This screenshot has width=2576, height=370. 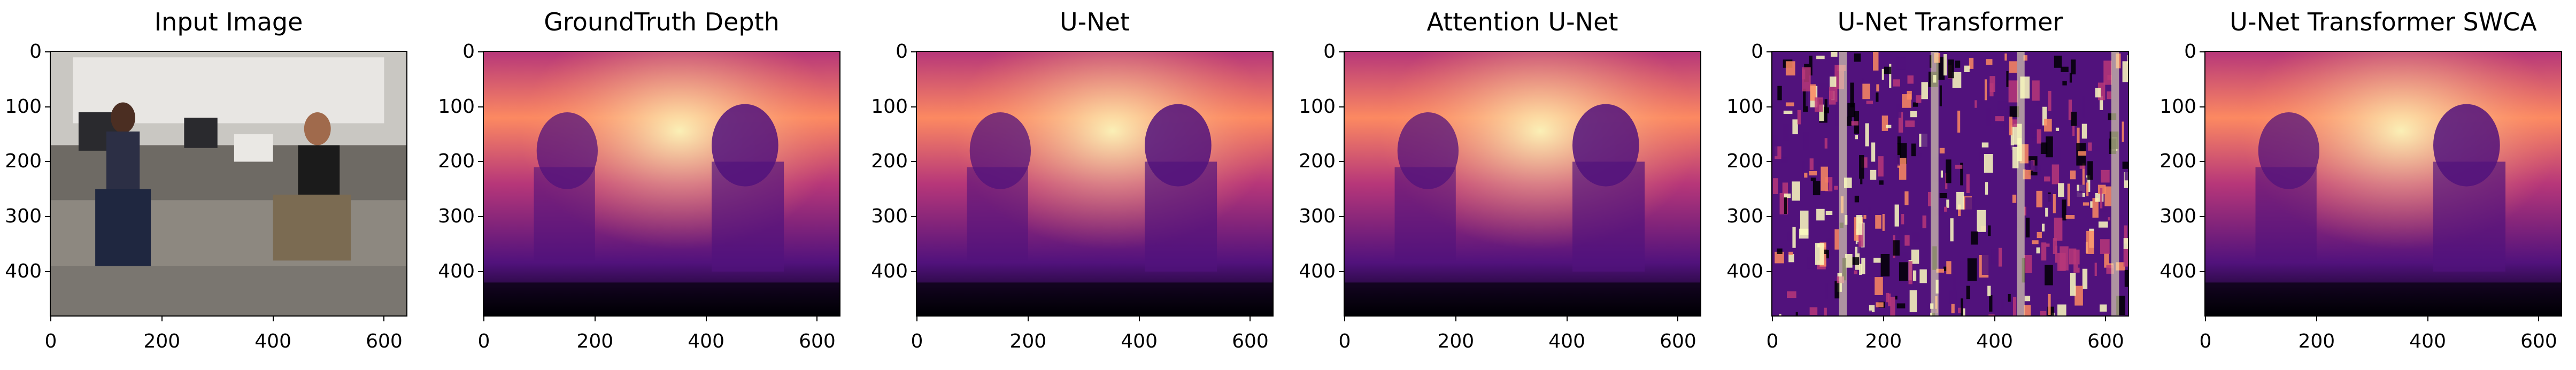 I want to click on noisy-depth-map, so click(x=1950, y=183).